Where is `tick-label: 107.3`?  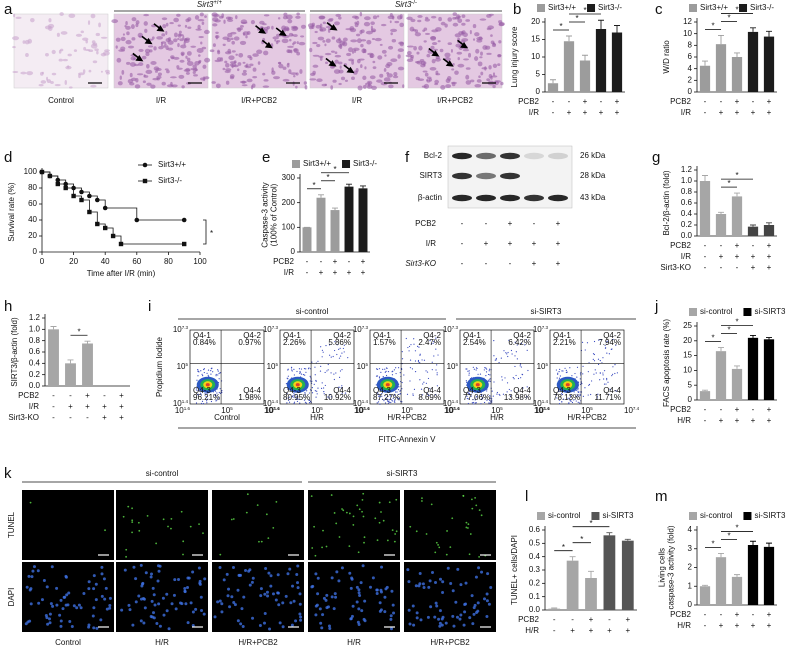 tick-label: 107.3 is located at coordinates (181, 329).